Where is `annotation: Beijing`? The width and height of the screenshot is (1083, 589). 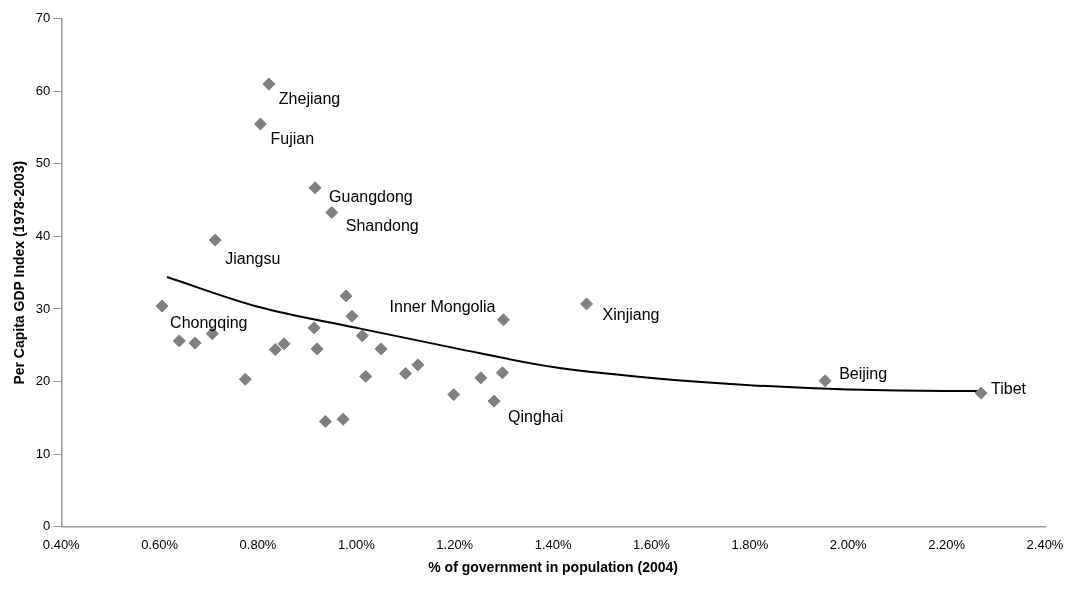 annotation: Beijing is located at coordinates (863, 374).